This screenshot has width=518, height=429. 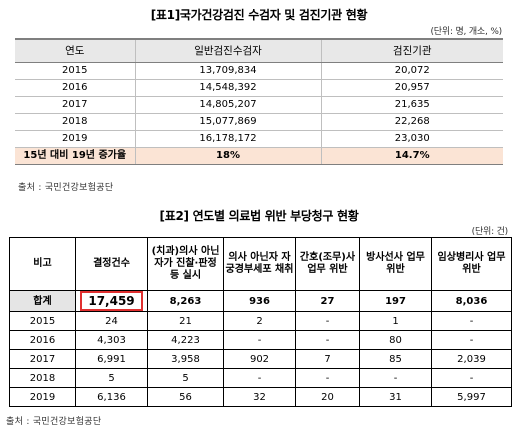 What do you see at coordinates (75, 139) in the screenshot?
I see `table1-cell-year: 2019` at bounding box center [75, 139].